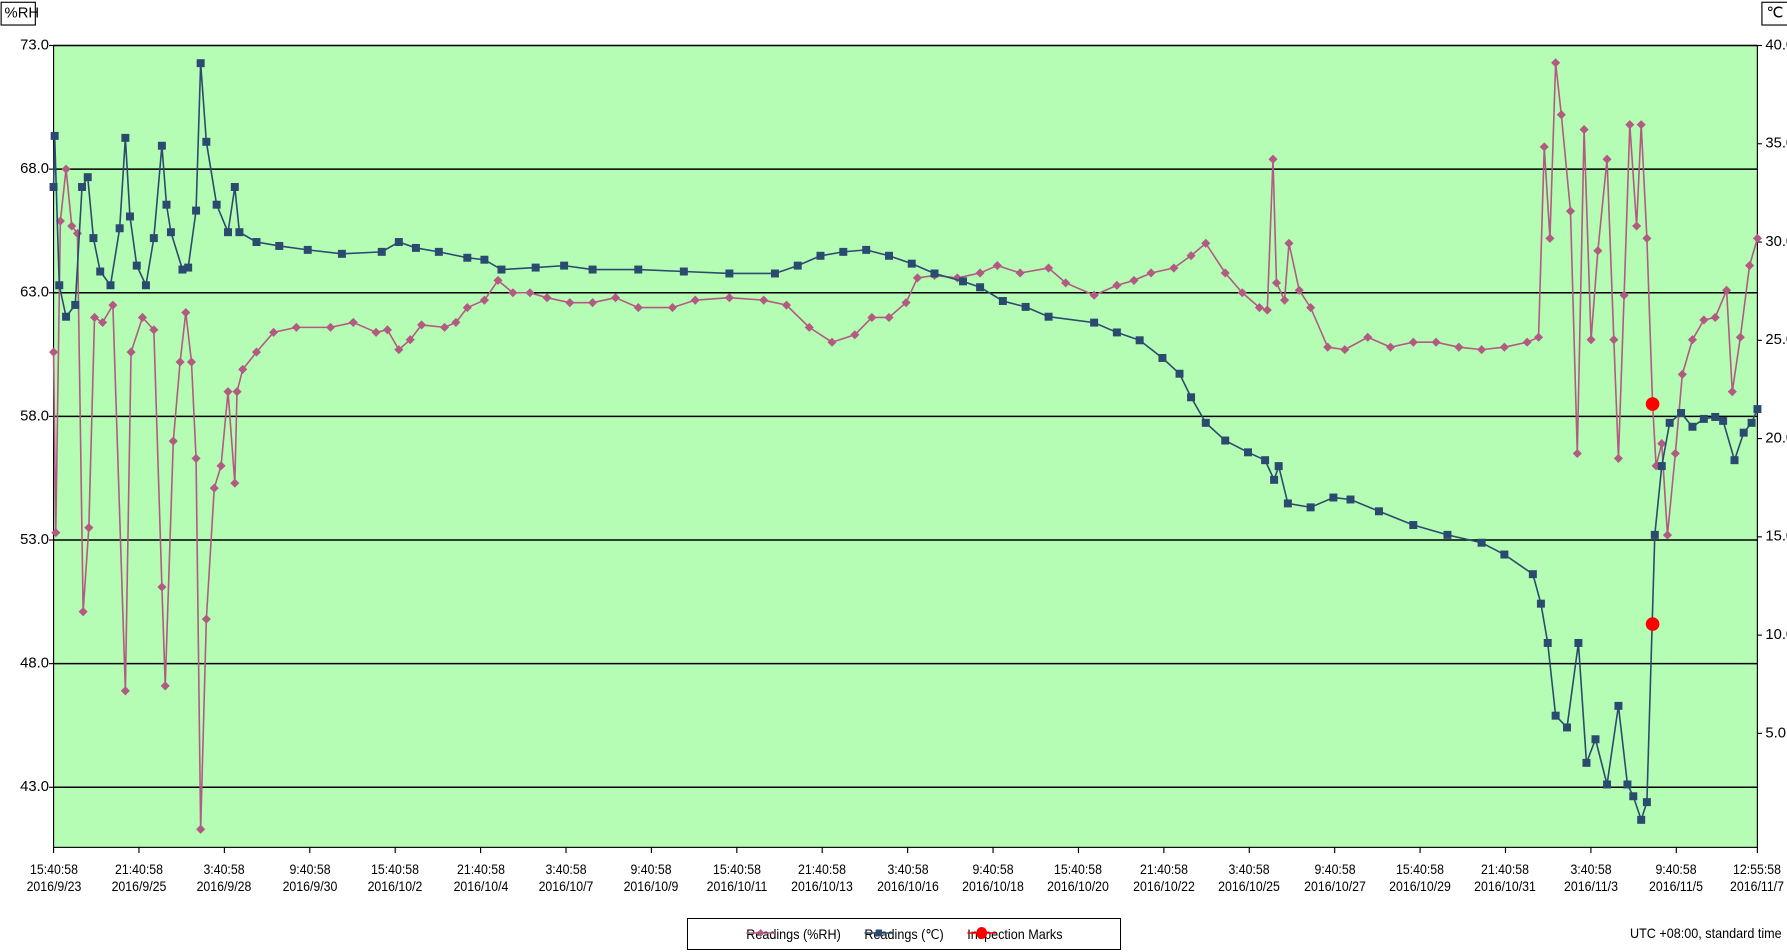 This screenshot has height=952, width=1787. Describe the element at coordinates (822, 877) in the screenshot. I see `x-tick-label: 21:40:58 2016/10/13` at that location.